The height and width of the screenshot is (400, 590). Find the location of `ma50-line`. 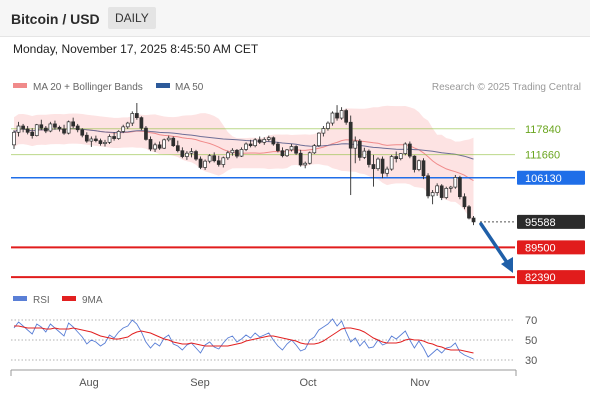

ma50-line is located at coordinates (243, 144).